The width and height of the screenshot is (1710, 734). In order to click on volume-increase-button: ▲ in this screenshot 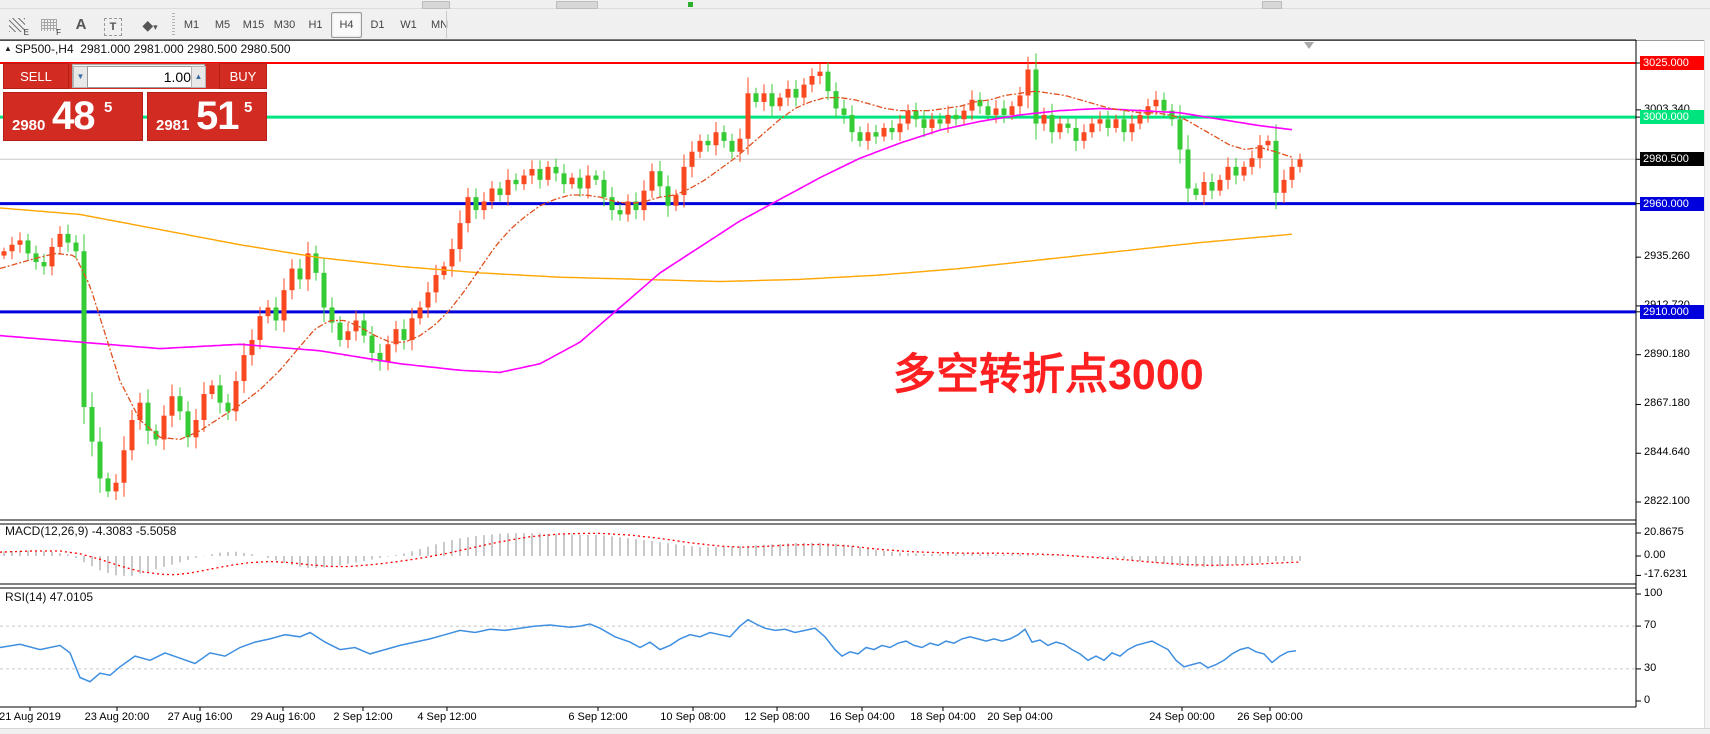, I will do `click(198, 77)`.